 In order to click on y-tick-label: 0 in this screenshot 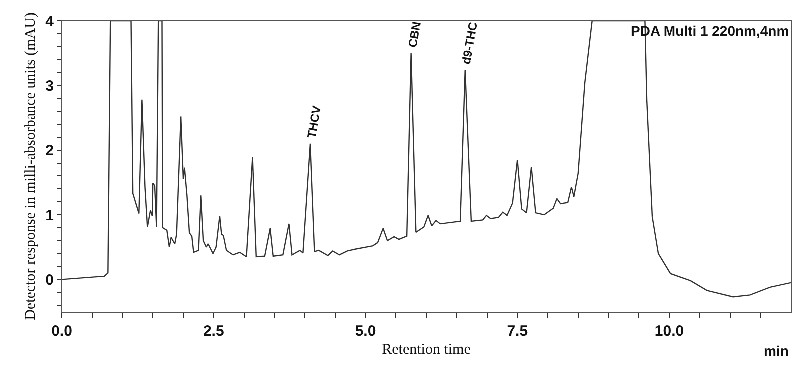, I will do `click(50, 280)`.